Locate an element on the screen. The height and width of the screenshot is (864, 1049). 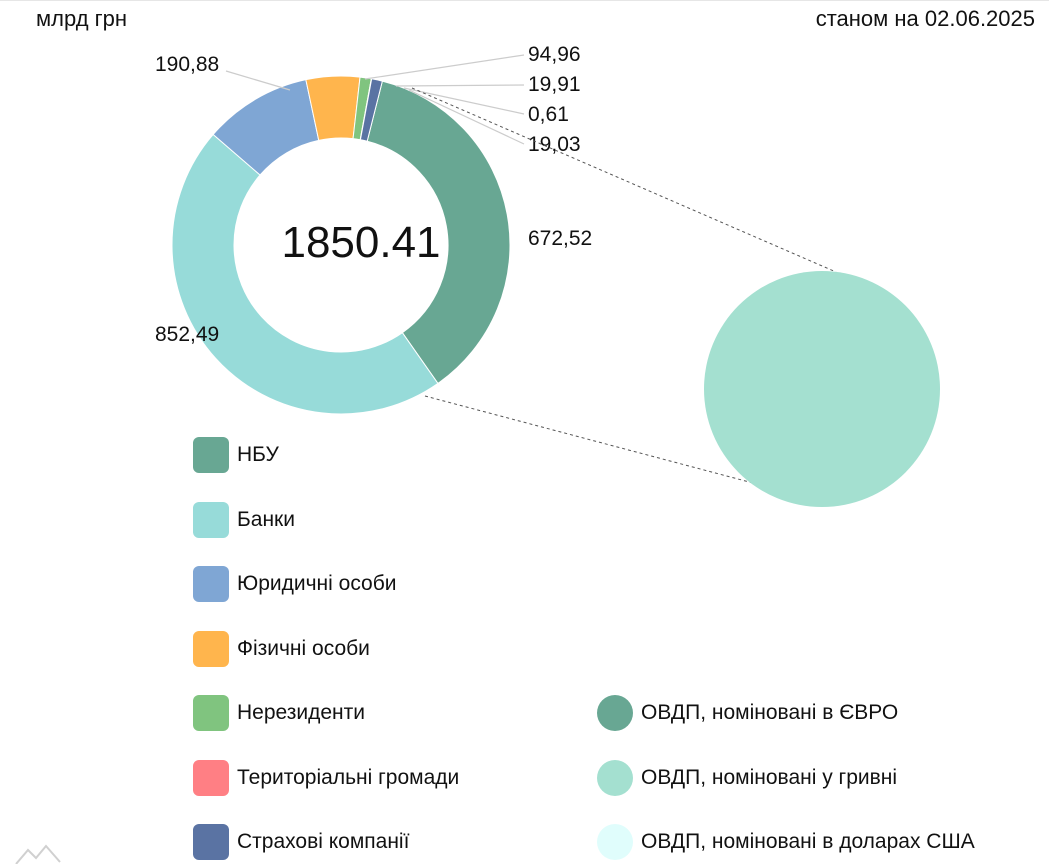
slice-label-страхові-компанії: 19,03 is located at coordinates (554, 144).